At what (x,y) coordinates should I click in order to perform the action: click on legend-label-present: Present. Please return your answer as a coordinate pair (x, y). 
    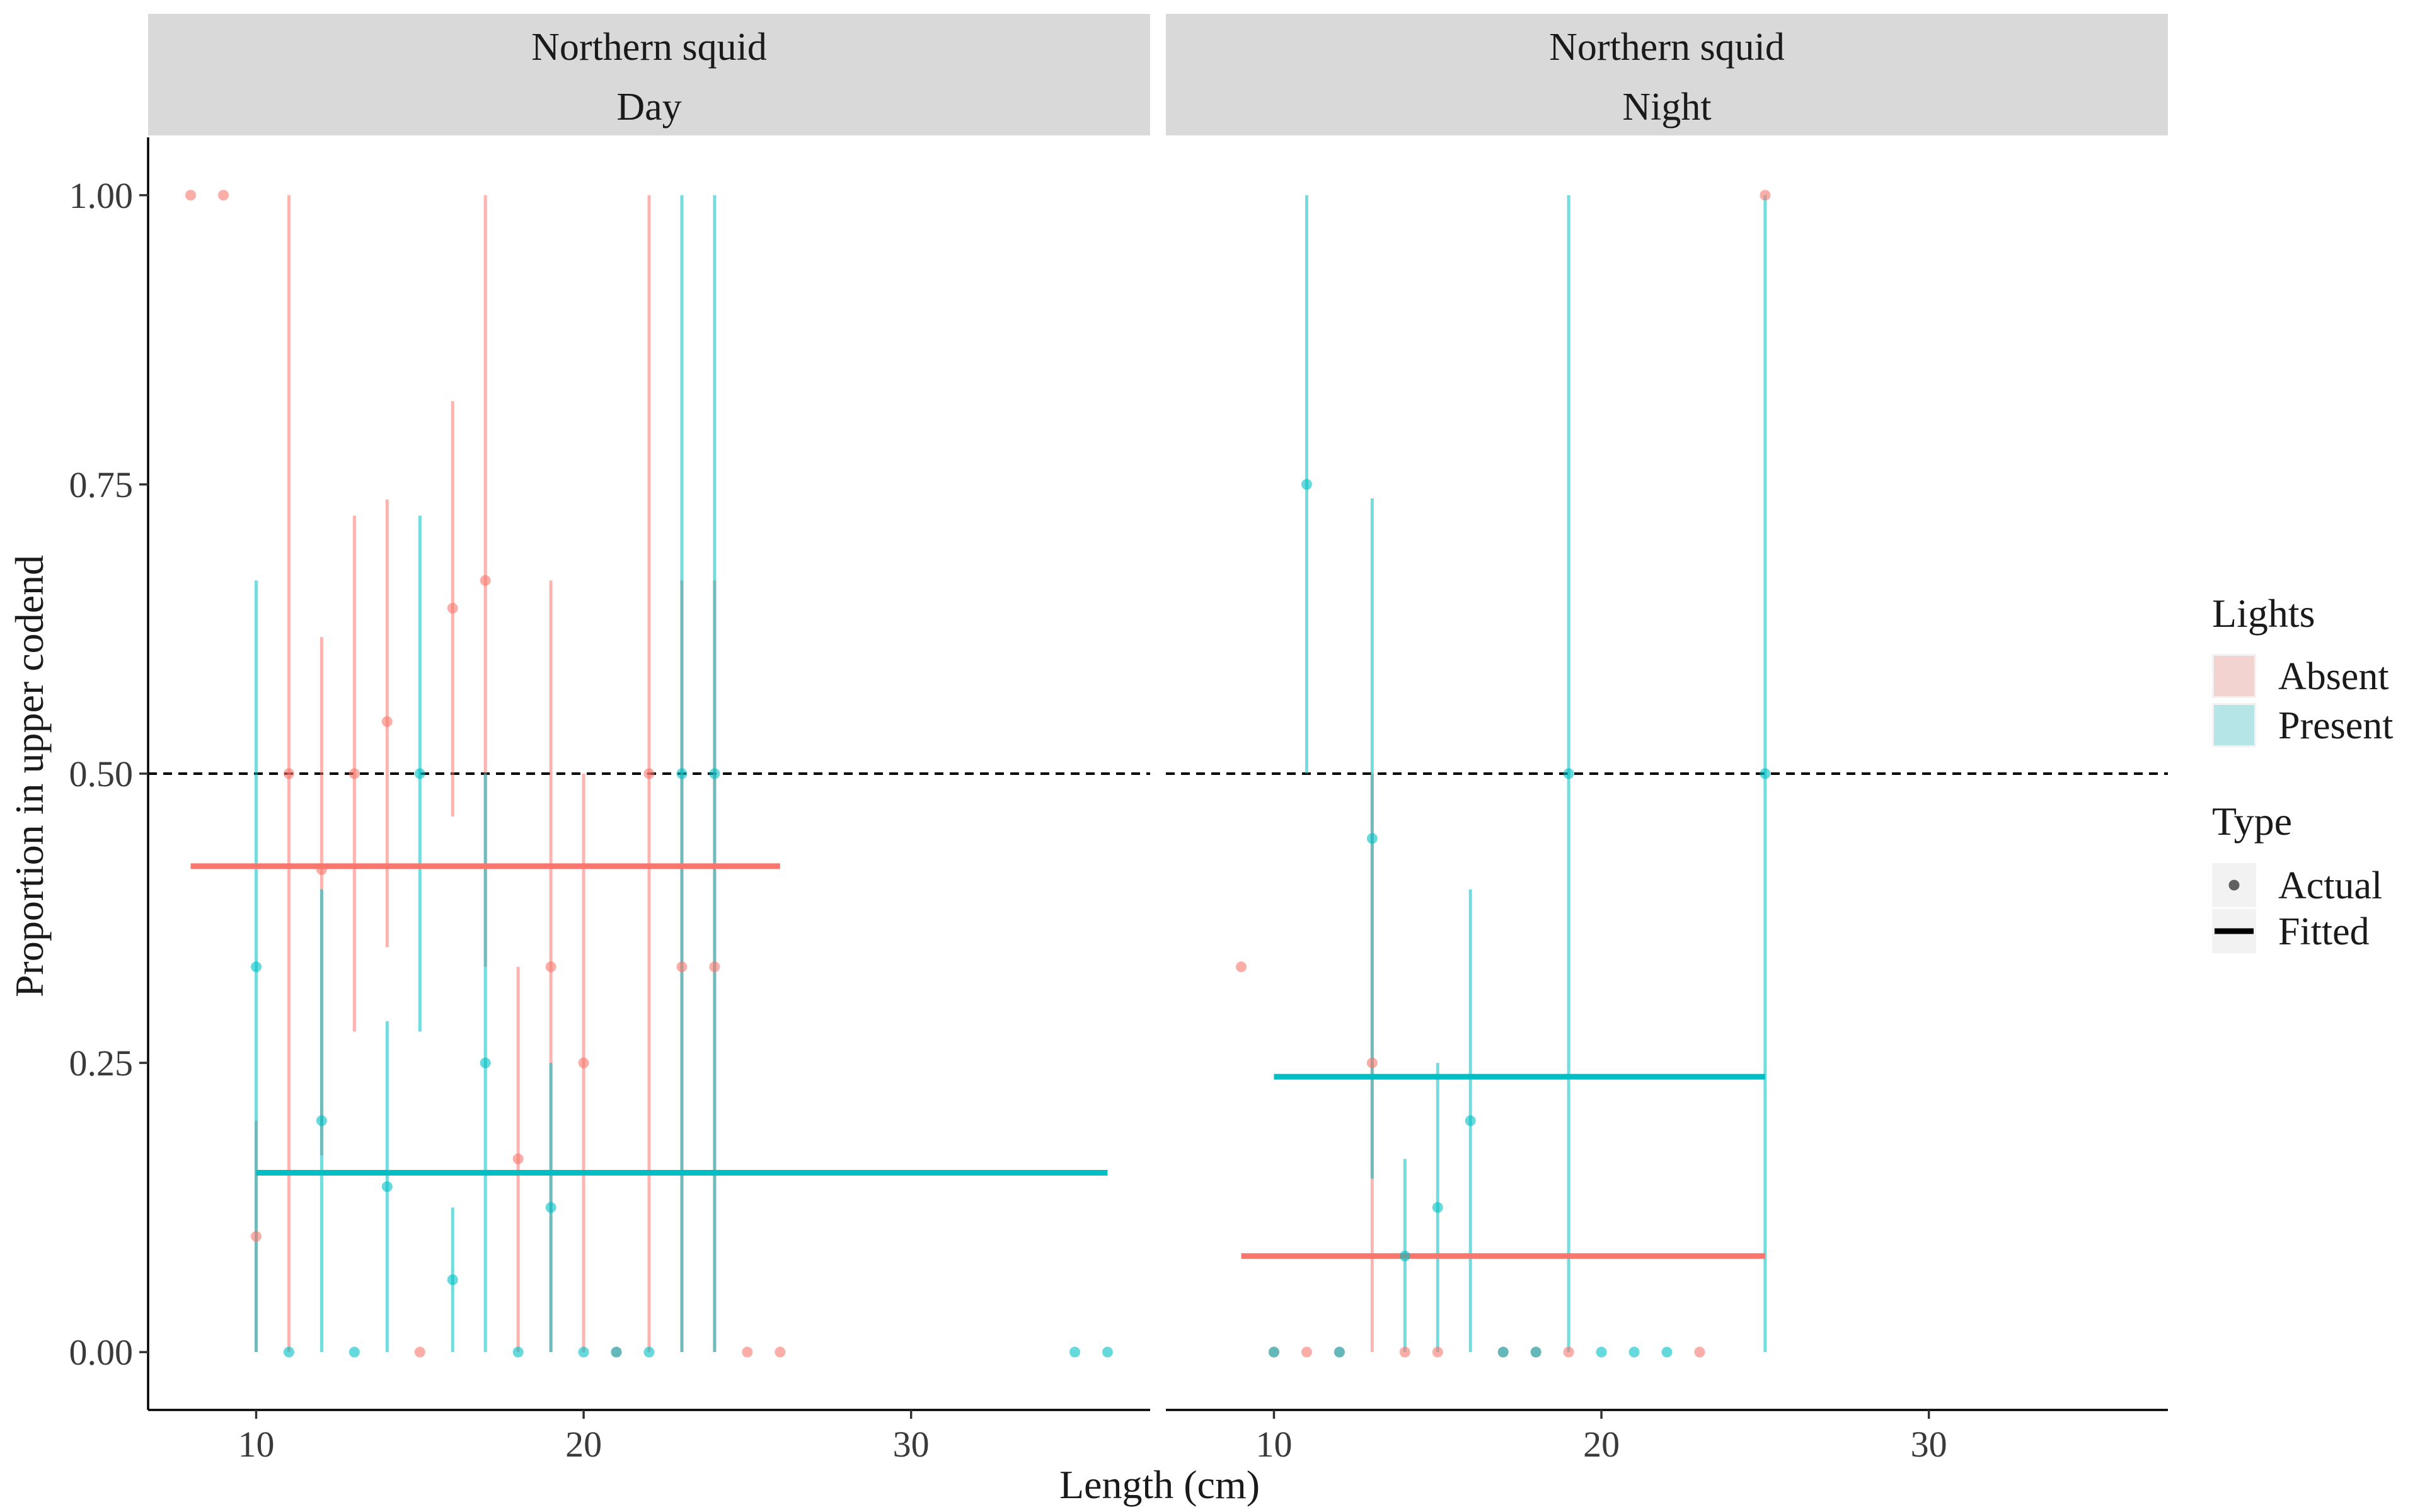
    Looking at the image, I should click on (2336, 725).